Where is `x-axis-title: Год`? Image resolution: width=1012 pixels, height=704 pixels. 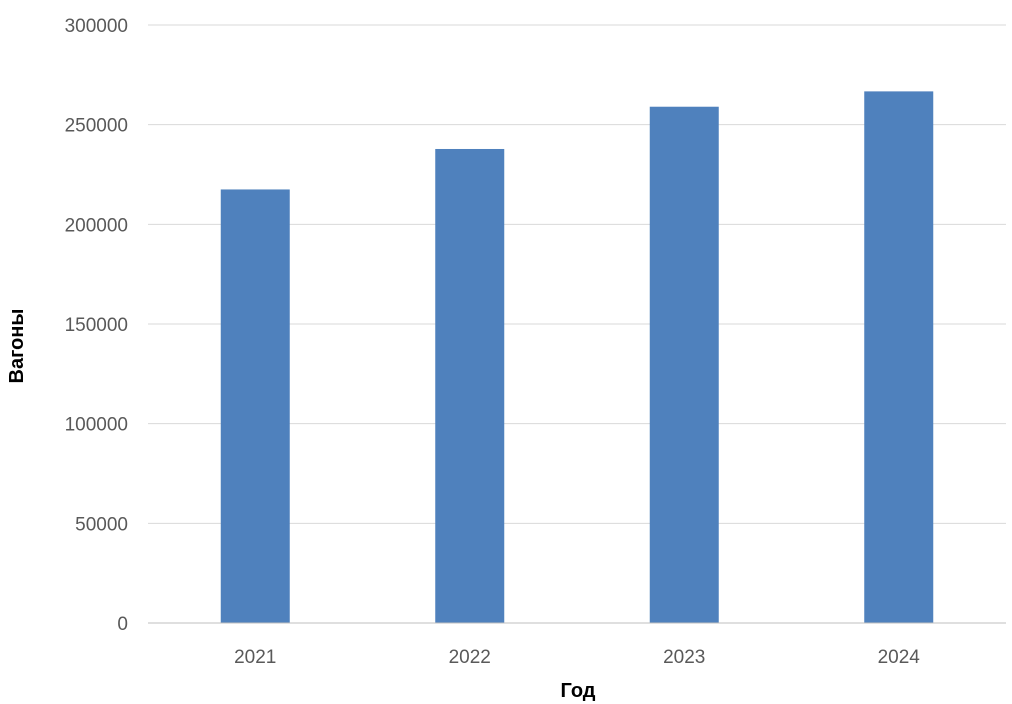
x-axis-title: Год is located at coordinates (578, 691).